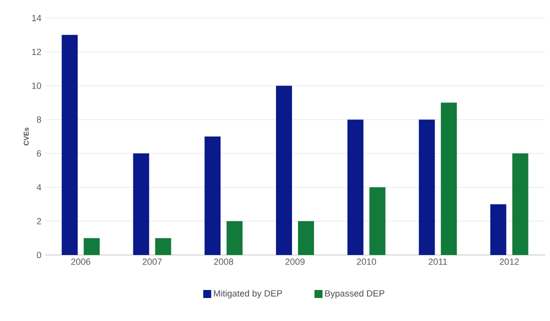 The height and width of the screenshot is (321, 550). Describe the element at coordinates (354, 294) in the screenshot. I see `legend-label: Bypassed DEP` at that location.